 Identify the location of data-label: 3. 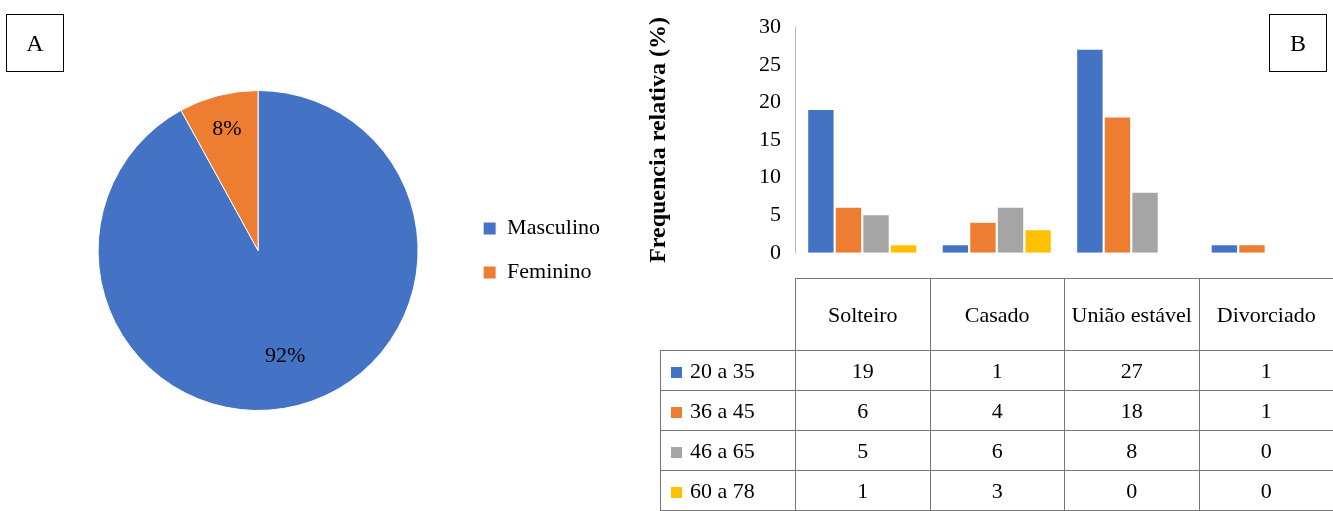
(997, 490).